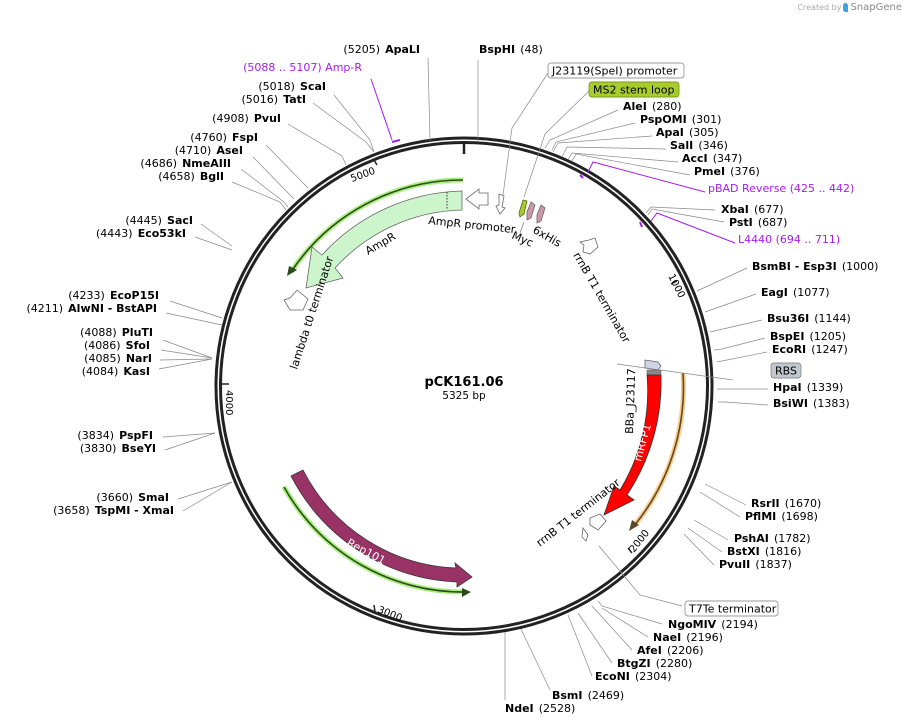  Describe the element at coordinates (209, 148) in the screenshot. I see `site-asei: (4710) AseI` at that location.